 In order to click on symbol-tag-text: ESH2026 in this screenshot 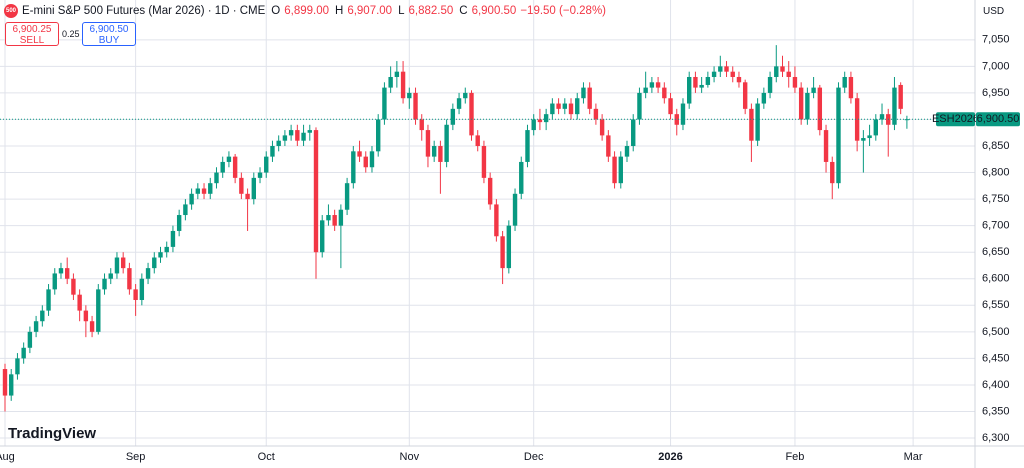, I will do `click(955, 119)`.